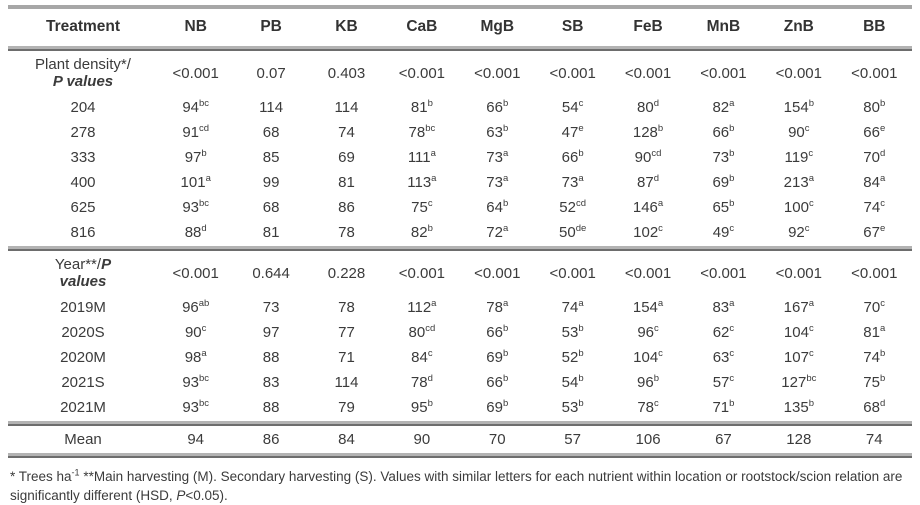 The image size is (920, 505). I want to click on section-label-line2-italic: P values, so click(83, 81).